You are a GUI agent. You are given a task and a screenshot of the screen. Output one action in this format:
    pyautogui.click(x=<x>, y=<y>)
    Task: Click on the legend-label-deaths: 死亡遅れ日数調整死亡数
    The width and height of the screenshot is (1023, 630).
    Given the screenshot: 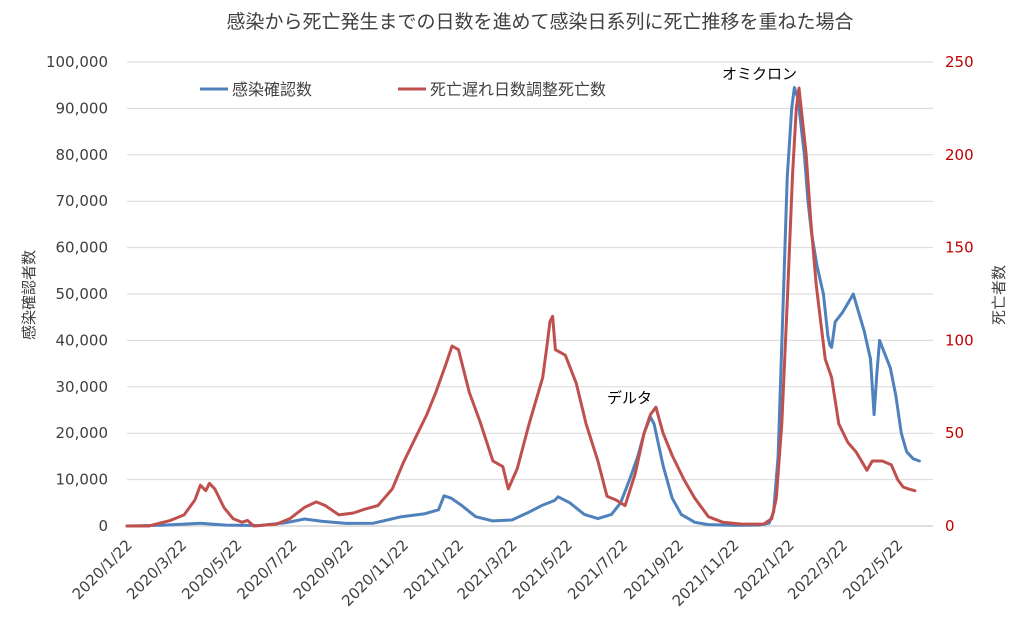 What is the action you would take?
    pyautogui.click(x=518, y=89)
    